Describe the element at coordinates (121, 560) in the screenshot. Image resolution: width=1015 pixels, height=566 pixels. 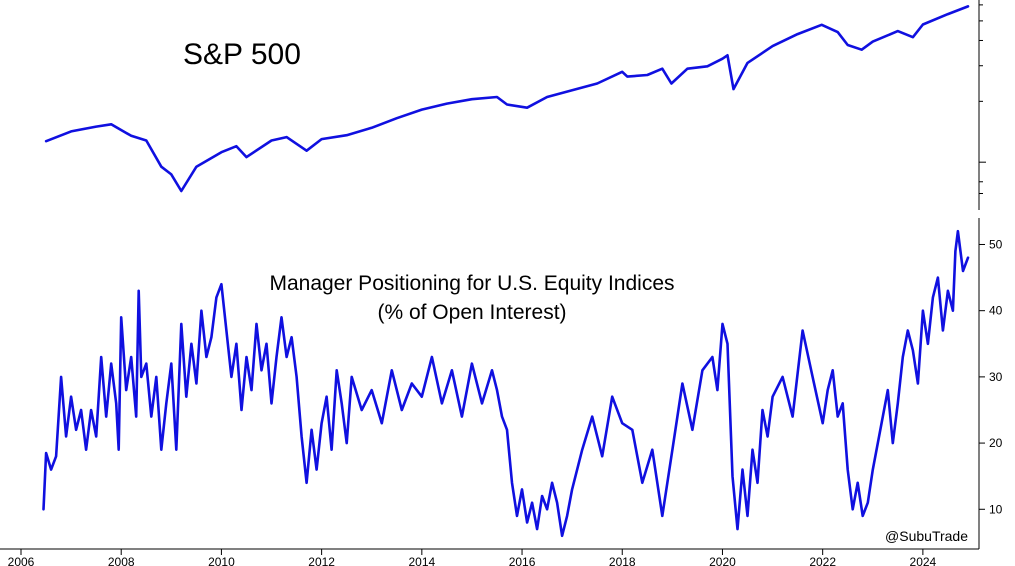
I see `x-tick-label: 2008` at that location.